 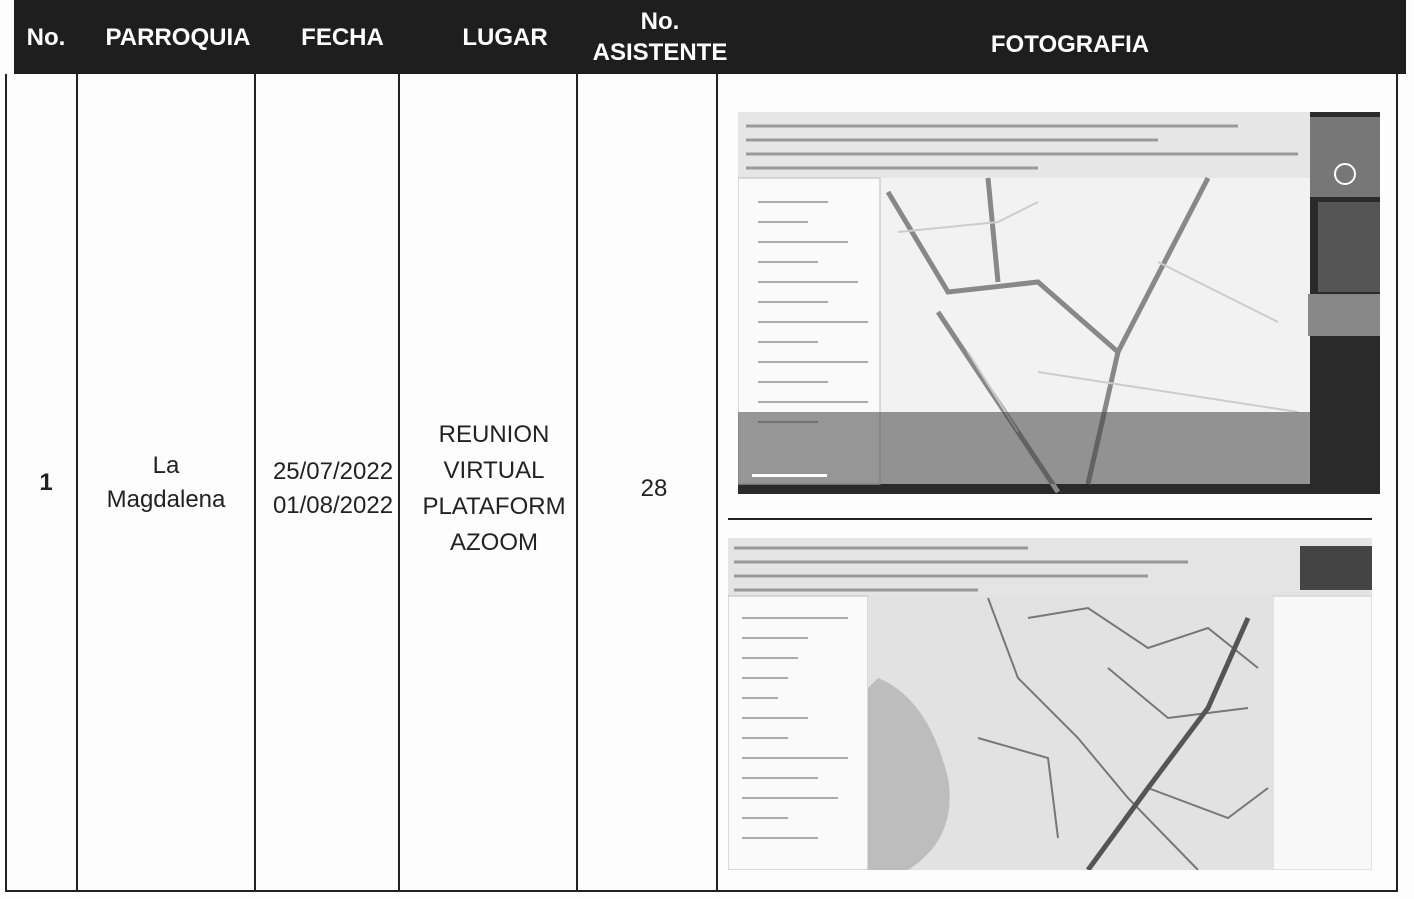 What do you see at coordinates (660, 52) in the screenshot?
I see `header-text: ASISTENTE` at bounding box center [660, 52].